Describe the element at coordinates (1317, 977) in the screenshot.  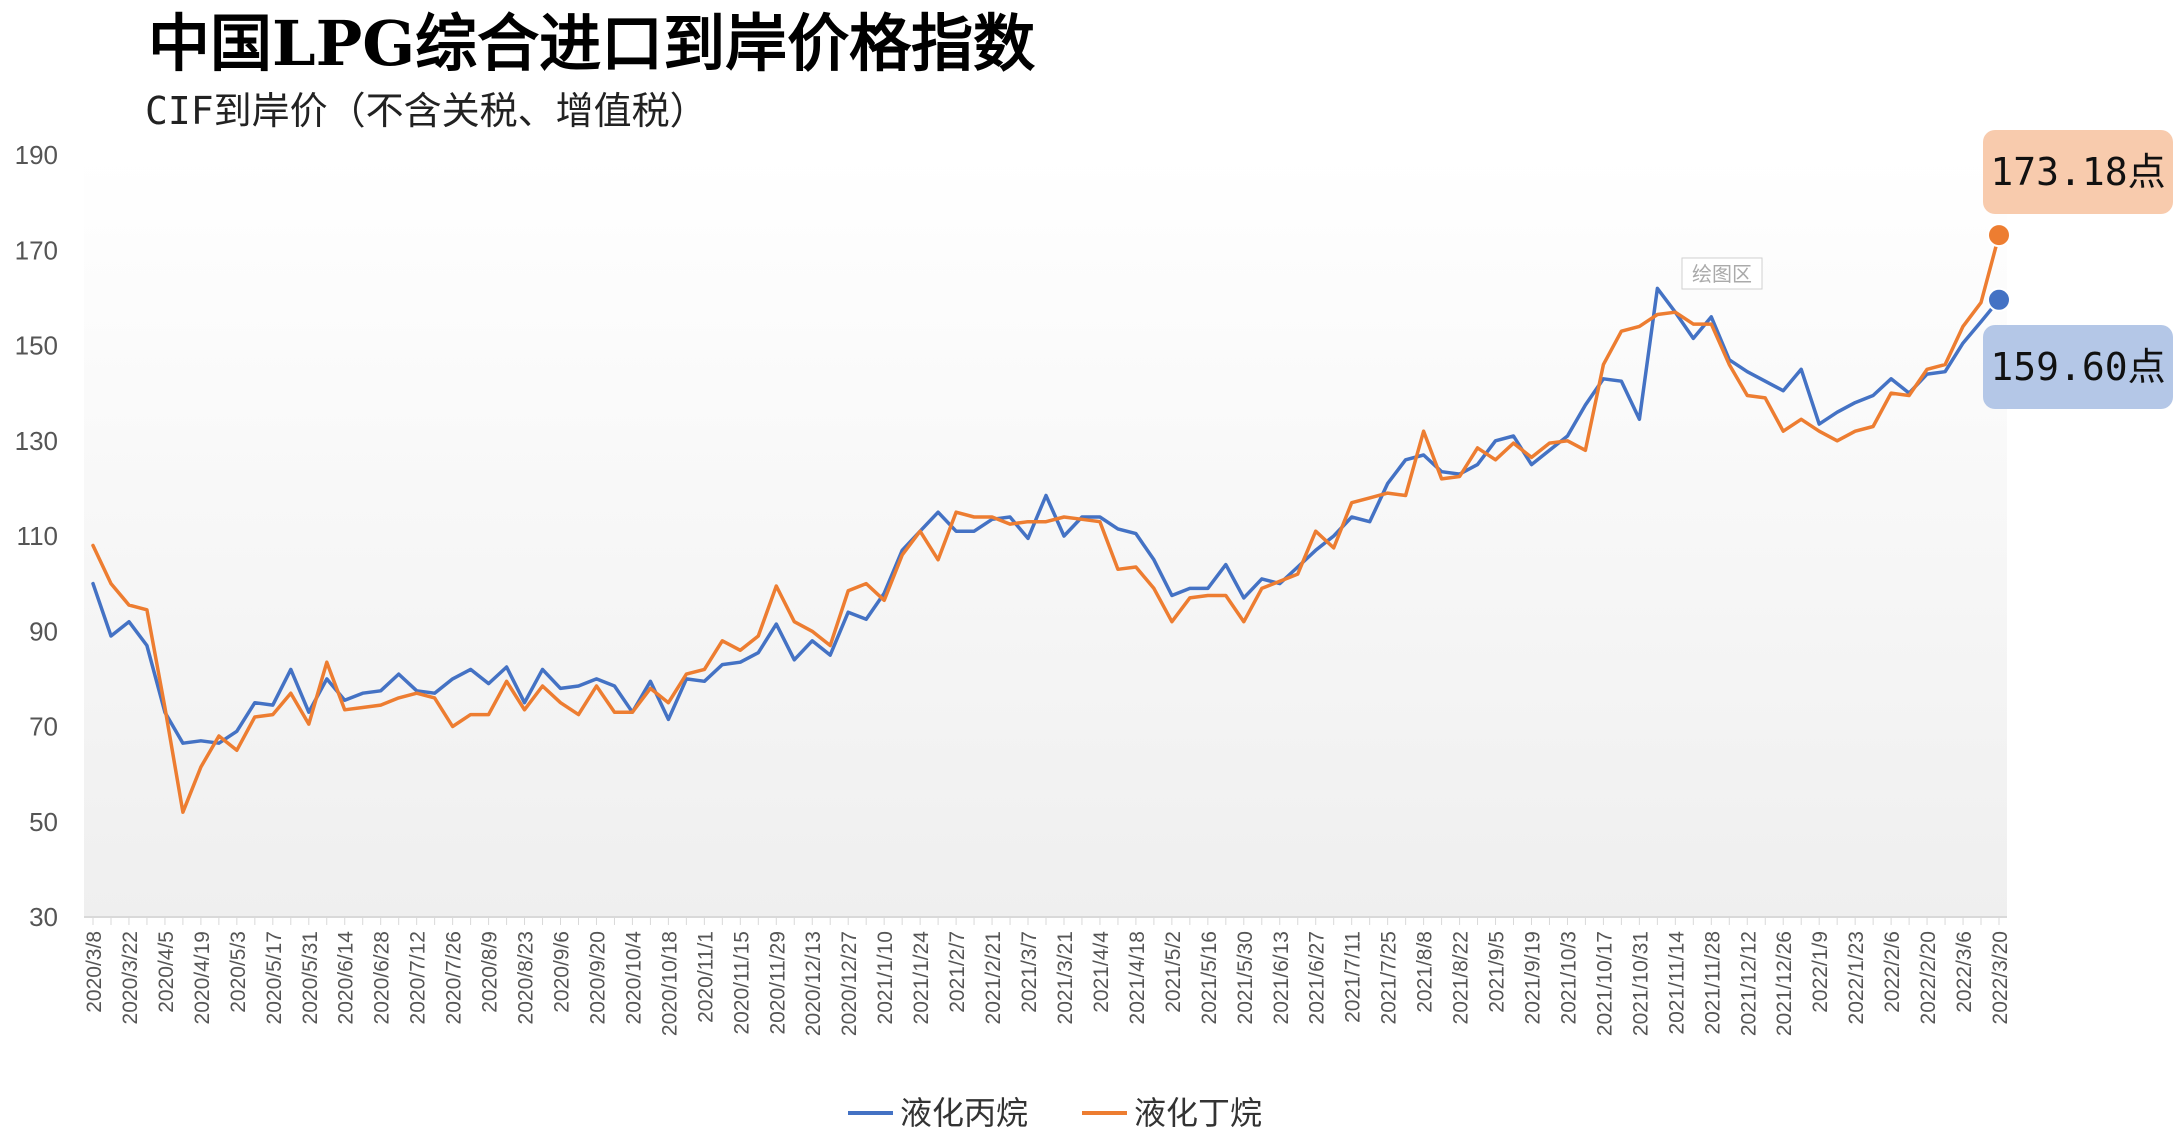
I see `x-tick-label: 2021/6/27` at that location.